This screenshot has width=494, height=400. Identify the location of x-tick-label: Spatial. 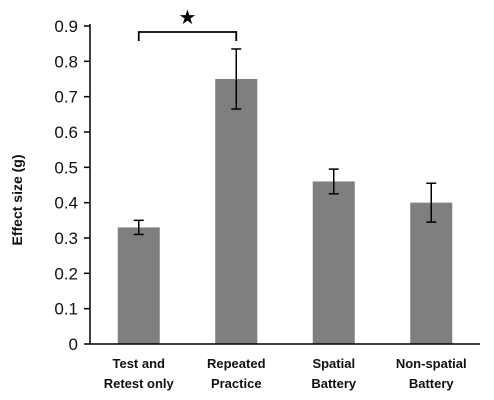
(333, 363).